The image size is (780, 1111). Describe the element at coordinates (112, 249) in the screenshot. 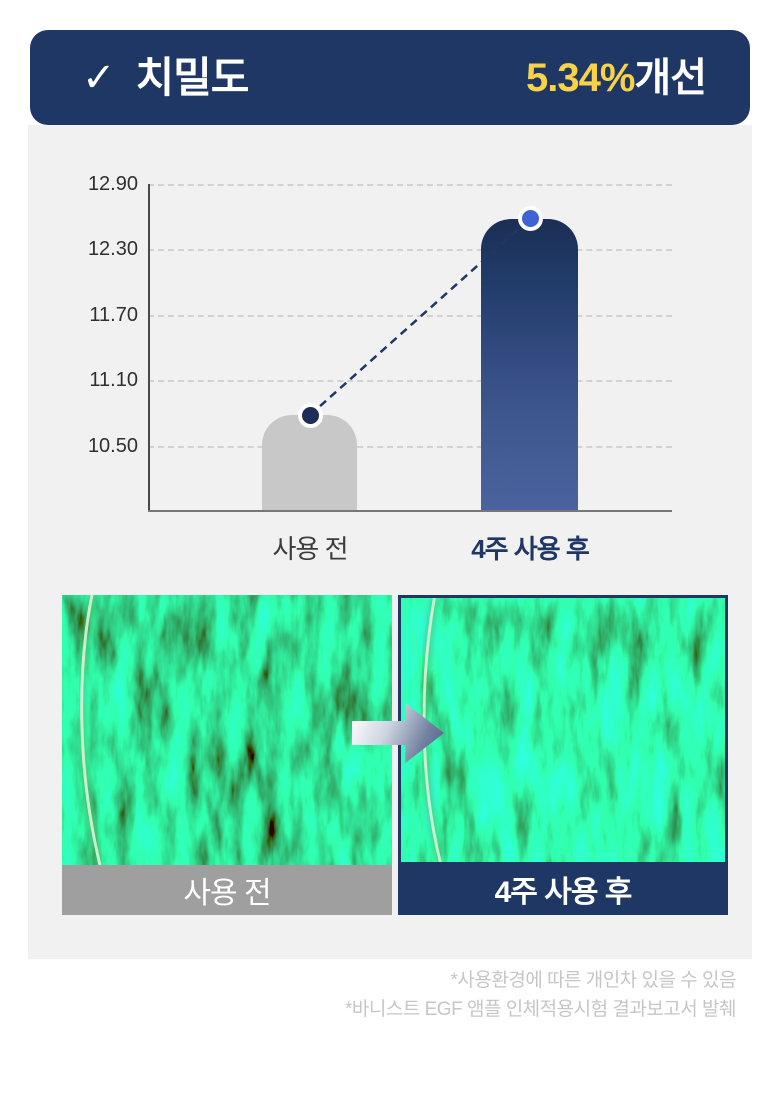

I see `y-tick-label: 12.30` at that location.